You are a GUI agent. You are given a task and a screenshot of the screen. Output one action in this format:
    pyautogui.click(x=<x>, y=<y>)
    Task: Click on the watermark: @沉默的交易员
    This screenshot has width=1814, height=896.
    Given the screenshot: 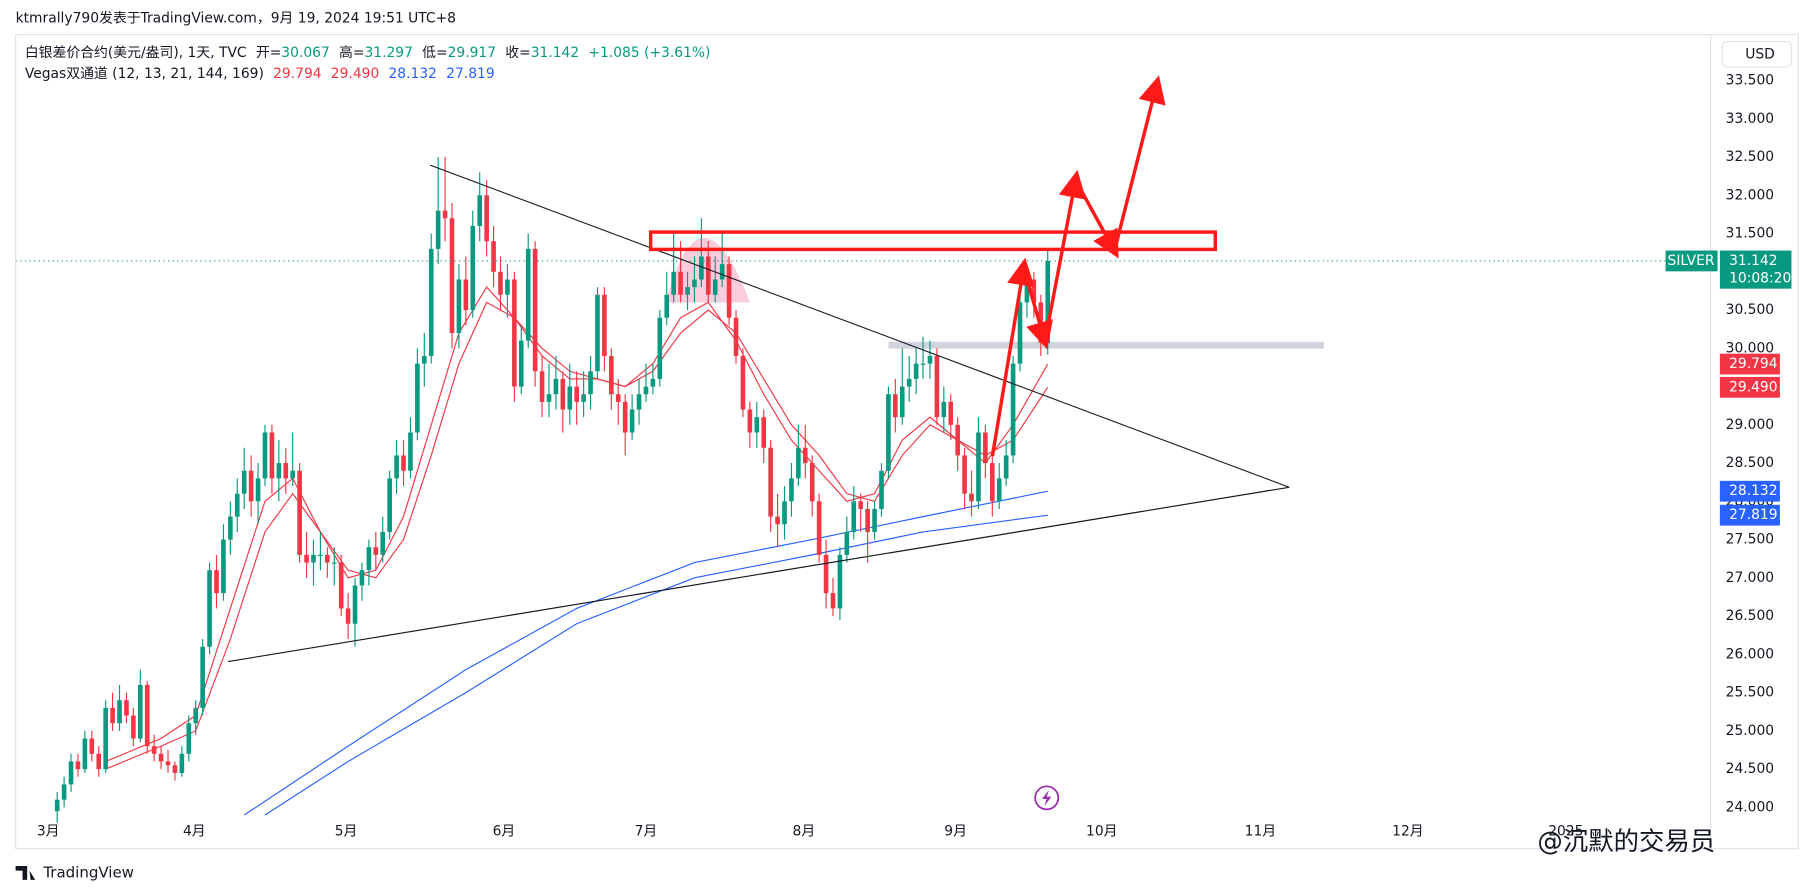 What is the action you would take?
    pyautogui.click(x=1626, y=841)
    